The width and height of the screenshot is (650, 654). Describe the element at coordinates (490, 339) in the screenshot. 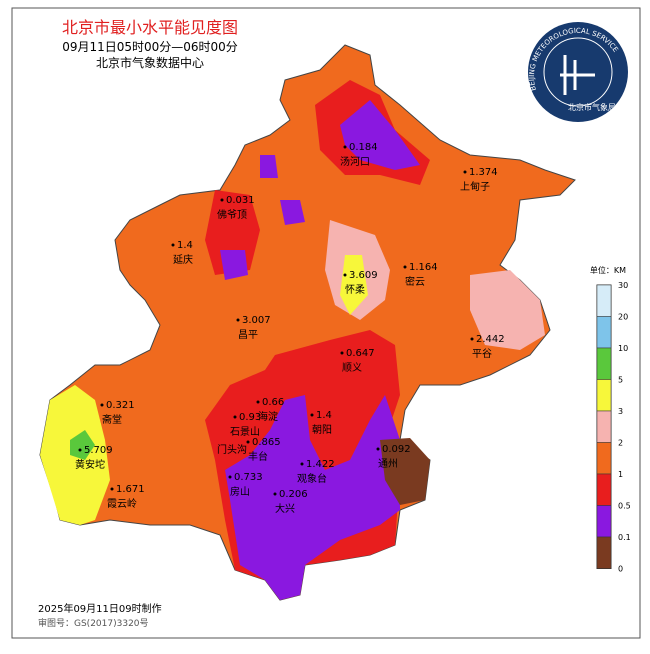

I see `station-value: 2.442` at that location.